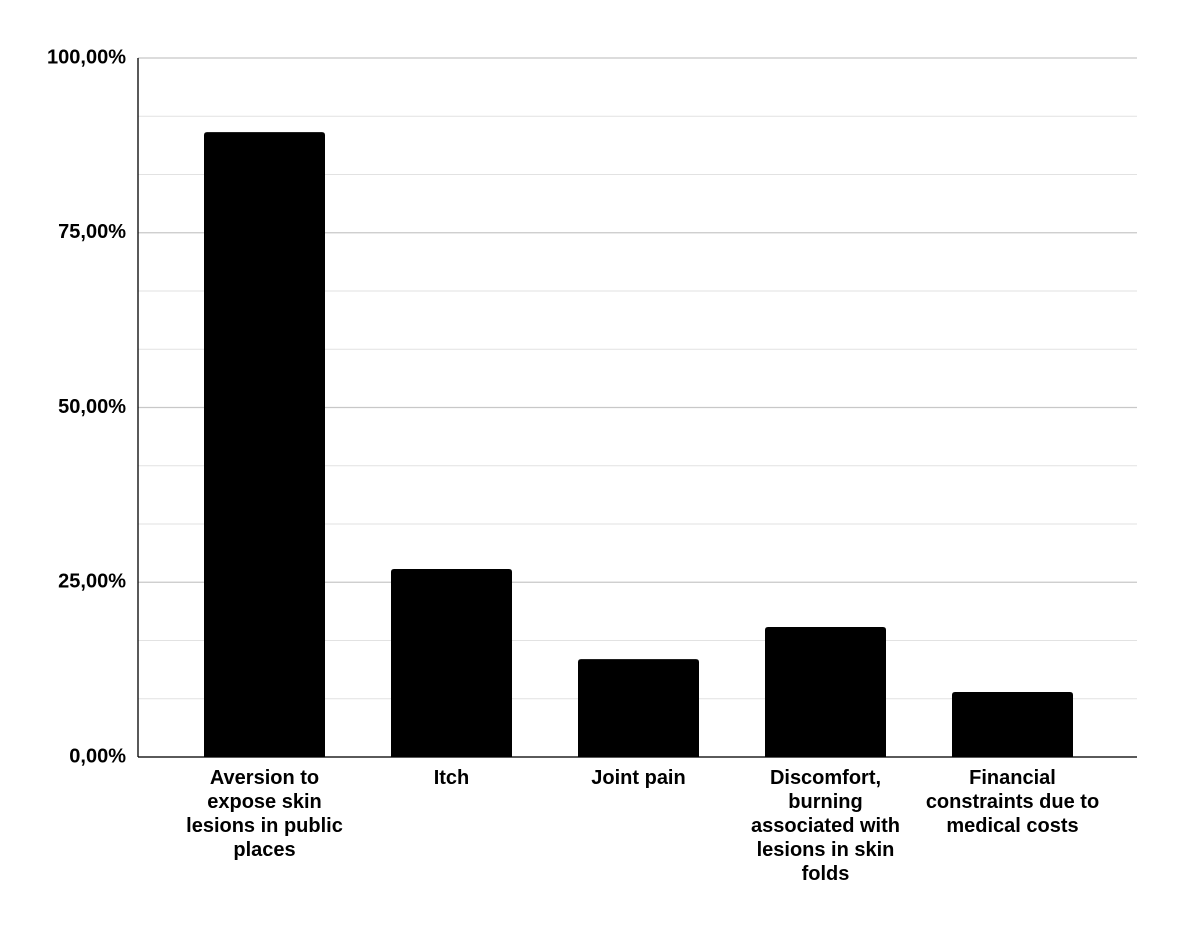 Image resolution: width=1200 pixels, height=948 pixels. What do you see at coordinates (92, 407) in the screenshot?
I see `y-tick-label: 50,00%` at bounding box center [92, 407].